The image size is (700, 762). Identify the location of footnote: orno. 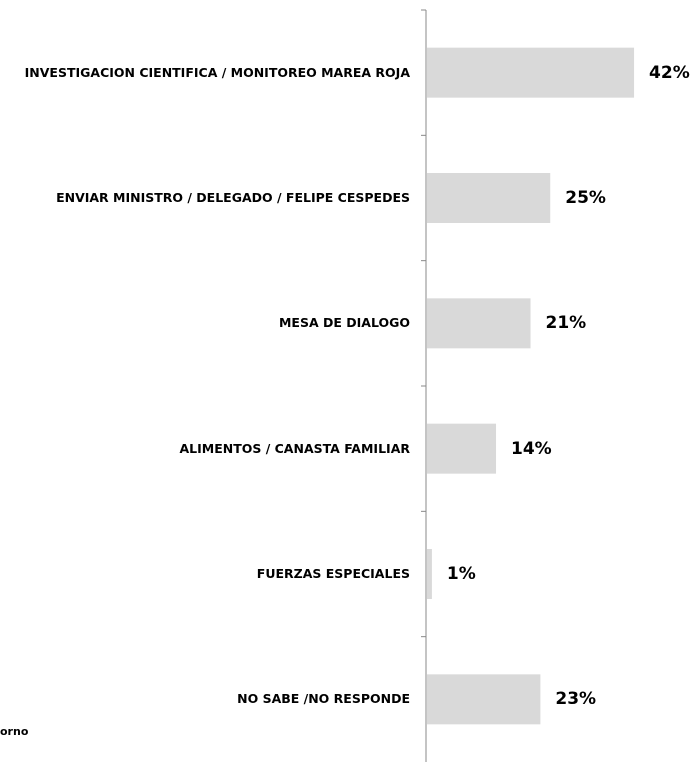
(14, 731).